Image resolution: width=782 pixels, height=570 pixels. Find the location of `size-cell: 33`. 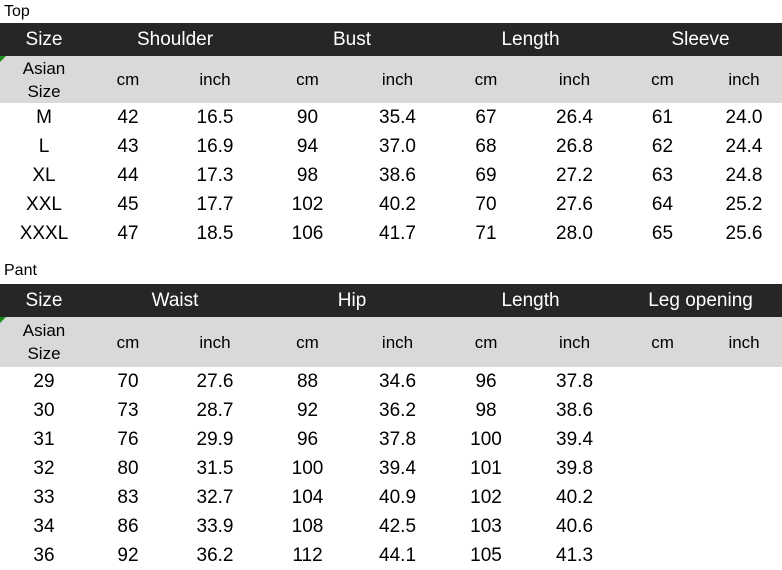

size-cell: 33 is located at coordinates (44, 497).